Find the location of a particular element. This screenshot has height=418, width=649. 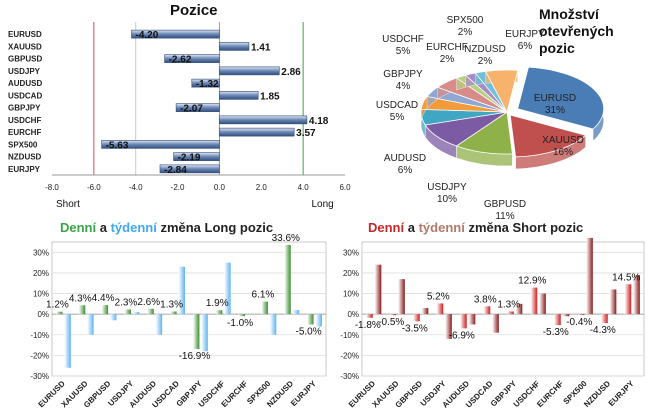

y-tick-label: 20% is located at coordinates (351, 273).